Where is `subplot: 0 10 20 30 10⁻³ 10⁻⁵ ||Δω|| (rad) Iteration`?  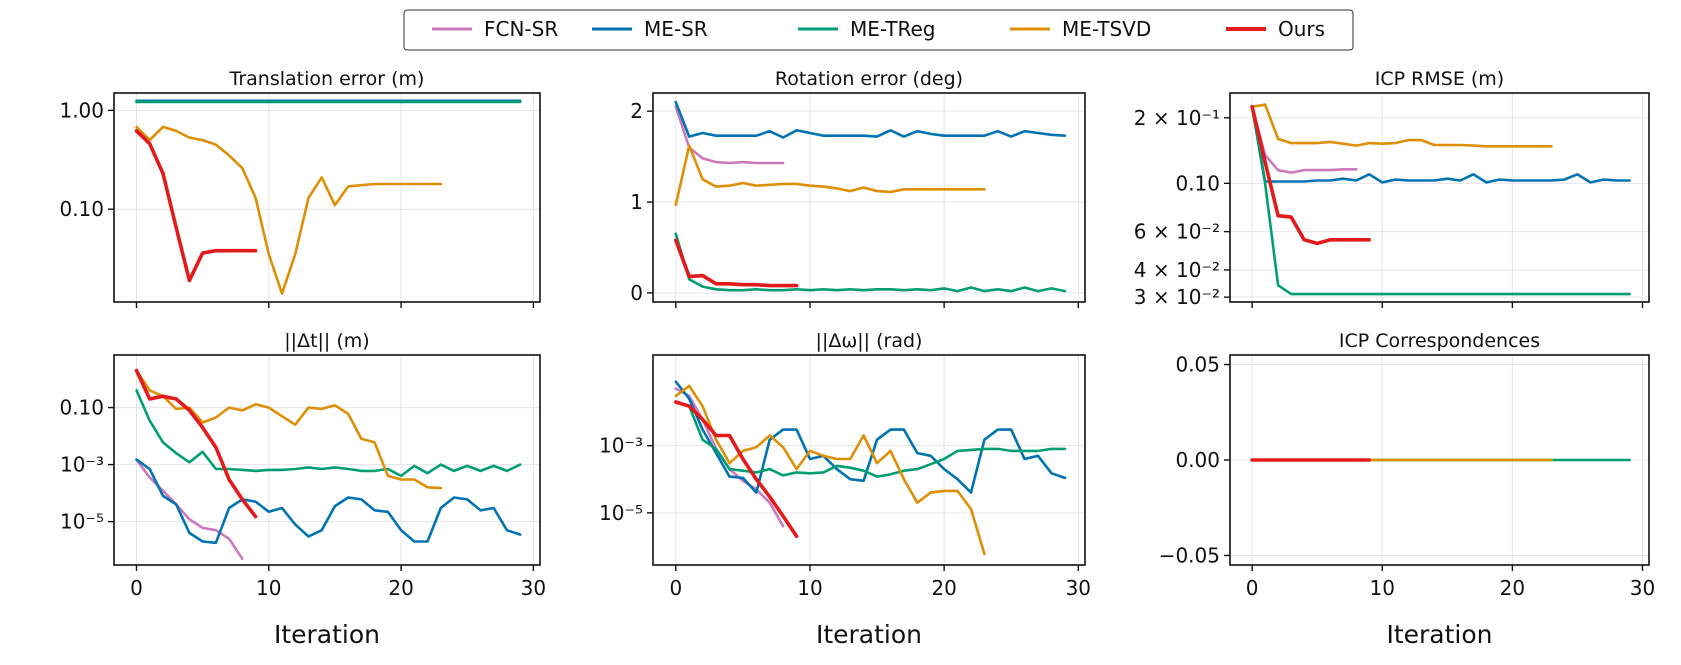 subplot: 0 10 20 30 10⁻³ 10⁻⁵ ||Δω|| (rad) Iteration is located at coordinates (845, 489).